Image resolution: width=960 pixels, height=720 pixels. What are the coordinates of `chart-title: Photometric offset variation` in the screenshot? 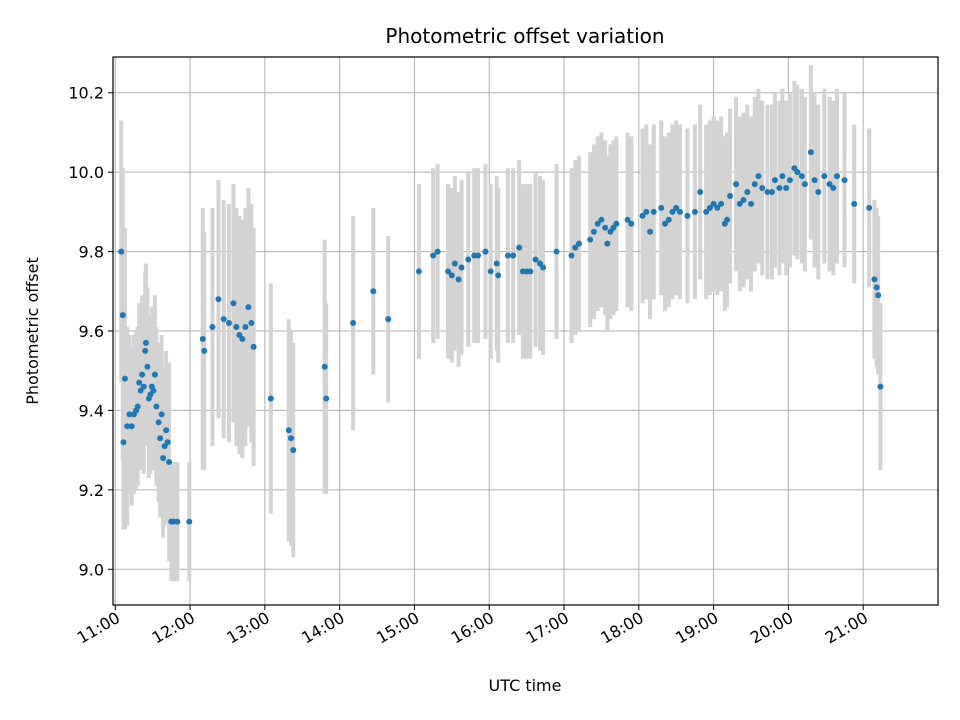 It's located at (524, 36).